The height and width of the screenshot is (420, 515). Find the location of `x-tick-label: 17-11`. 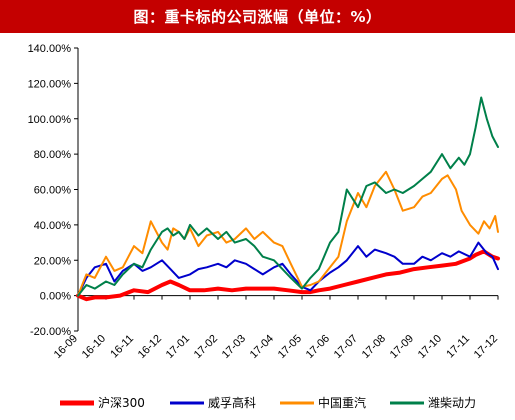

x-tick-label: 17-11 is located at coordinates (458, 347).